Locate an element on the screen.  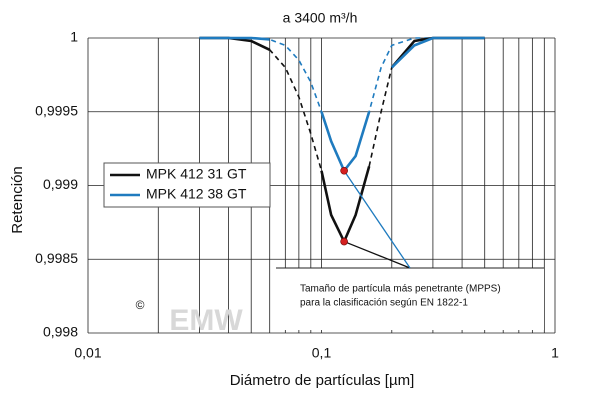
annotation-text: para la clasificación según EN 1822-1 is located at coordinates (384, 303).